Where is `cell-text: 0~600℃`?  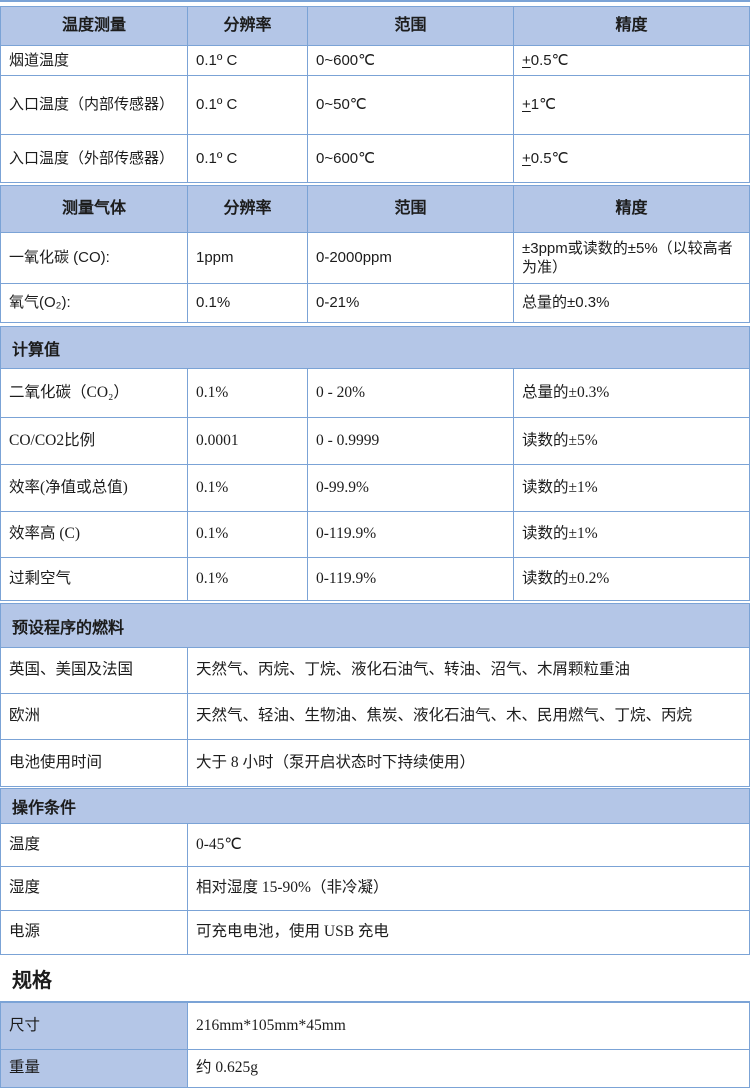
cell-text: 0~600℃ is located at coordinates (345, 60).